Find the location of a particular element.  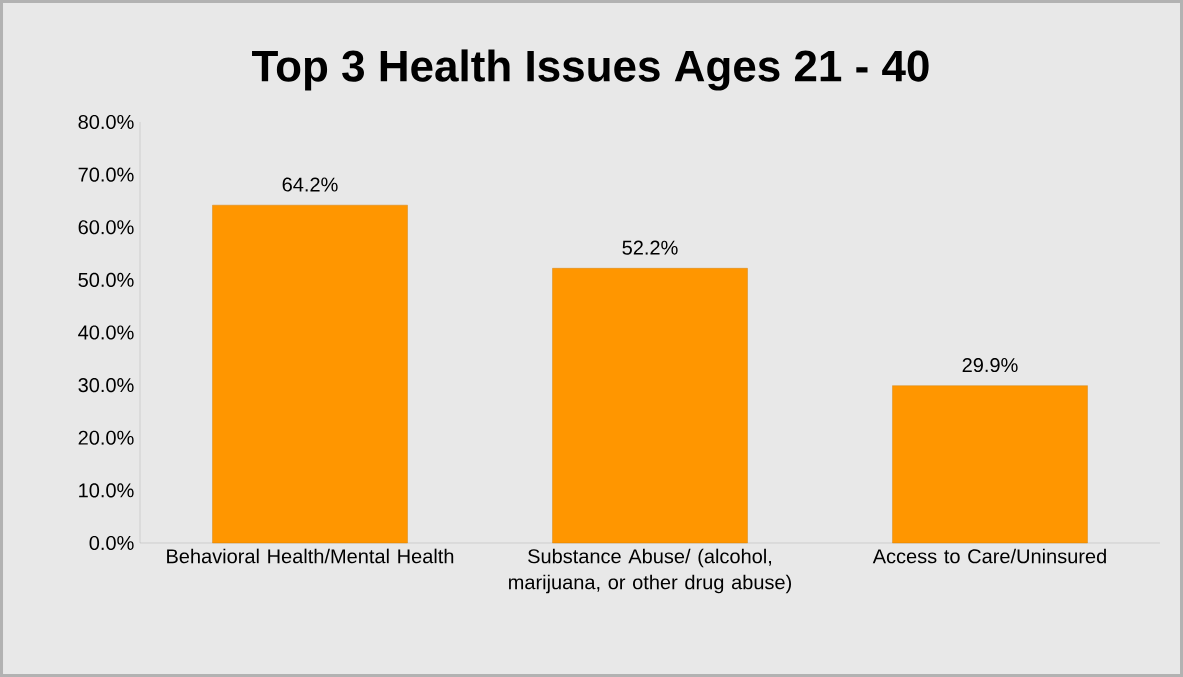

y-tick-label: 70.0% is located at coordinates (106, 174).